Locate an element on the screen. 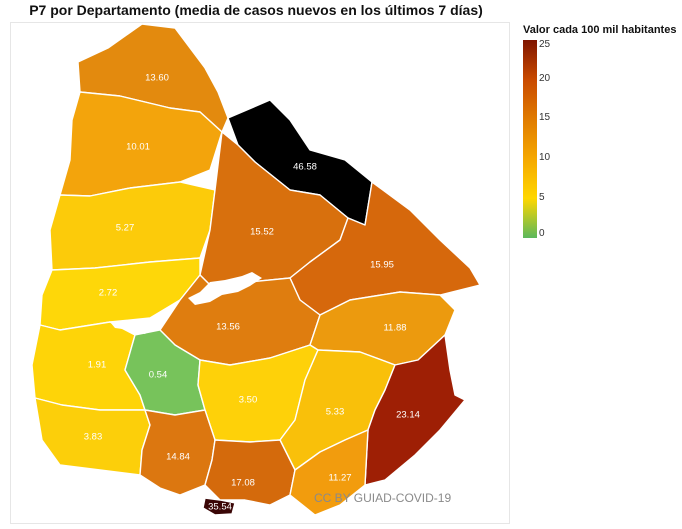  value-label-montevideo: 35.54 is located at coordinates (220, 507).